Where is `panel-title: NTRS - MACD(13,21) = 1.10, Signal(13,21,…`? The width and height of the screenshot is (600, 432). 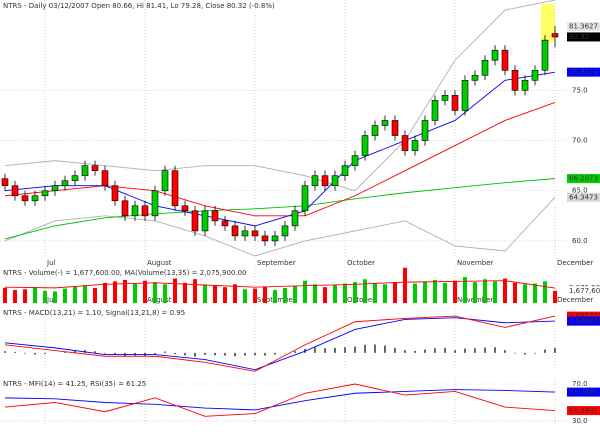 panel-title: NTRS - MACD(13,21) = 1.10, Signal(13,21,… is located at coordinates (94, 313).